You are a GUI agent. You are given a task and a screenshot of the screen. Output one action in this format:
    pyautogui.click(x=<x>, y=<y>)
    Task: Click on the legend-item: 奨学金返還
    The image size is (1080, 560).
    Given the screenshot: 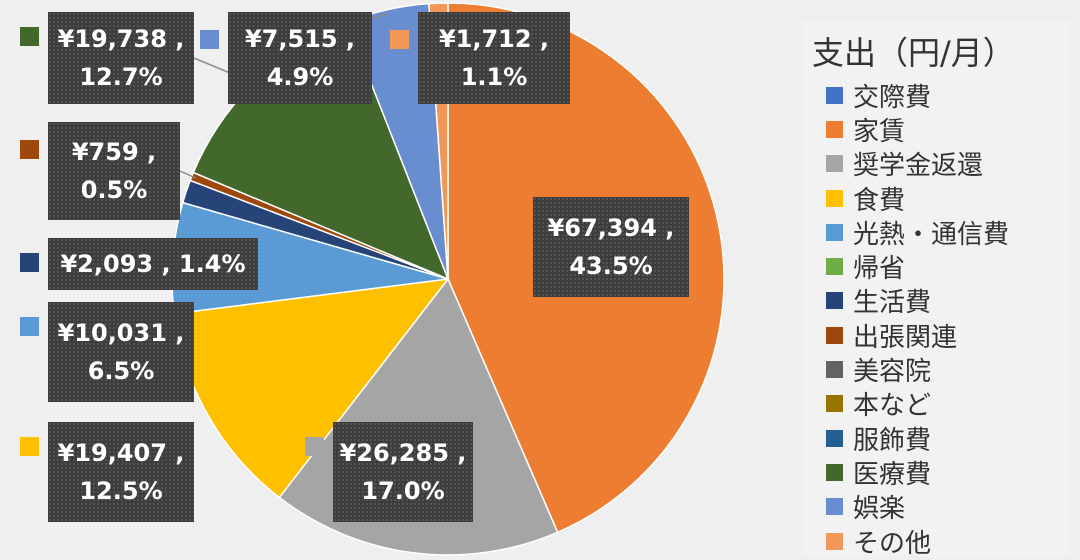 What is the action you would take?
    pyautogui.click(x=917, y=164)
    